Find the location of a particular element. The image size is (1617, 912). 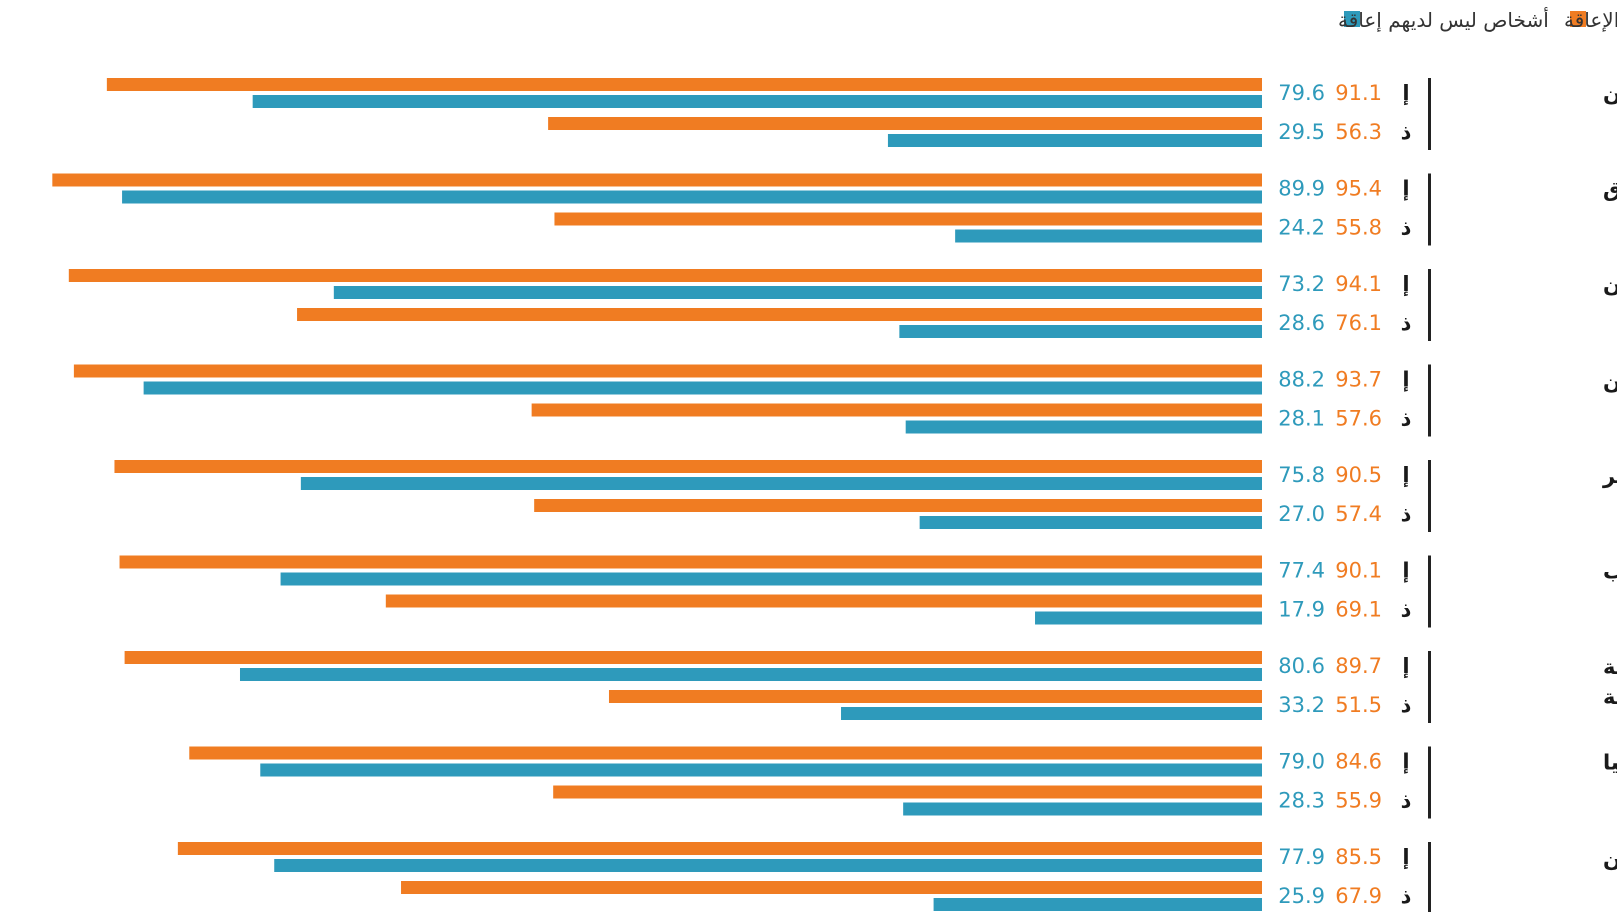

data-label-series-1: 51.5 is located at coordinates (1358, 705).